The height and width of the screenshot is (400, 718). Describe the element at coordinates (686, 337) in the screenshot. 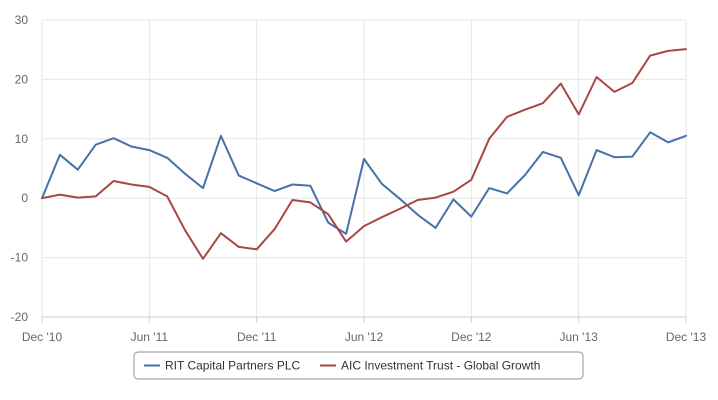

I see `x-tick-label: Dec '13` at that location.